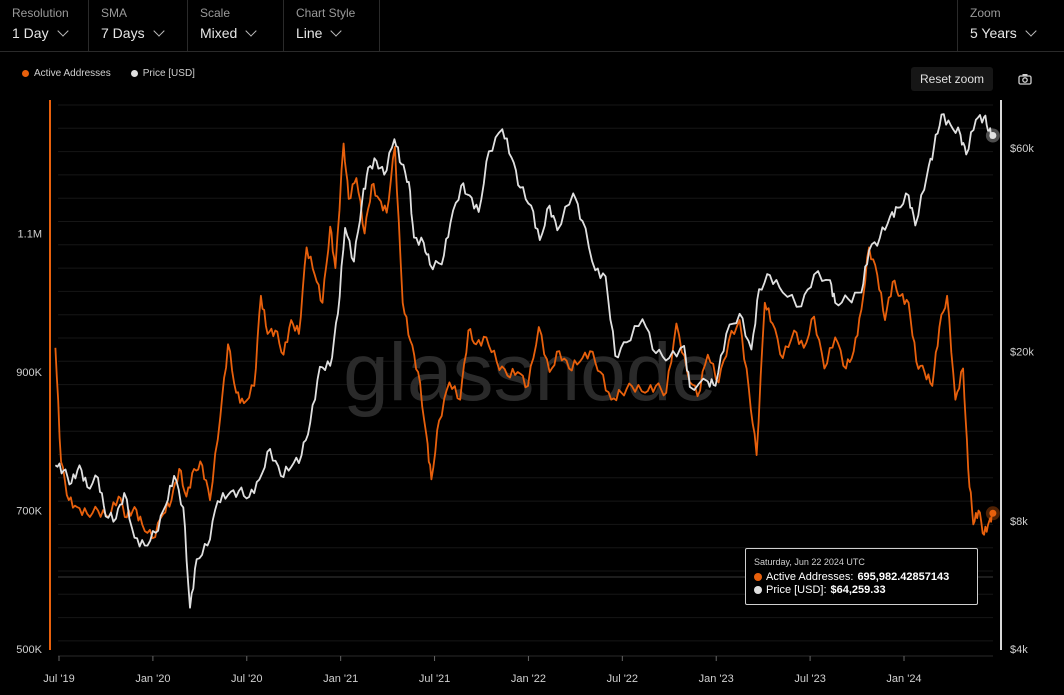  I want to click on chart-style-dropdown: Chart Style Line, so click(332, 25).